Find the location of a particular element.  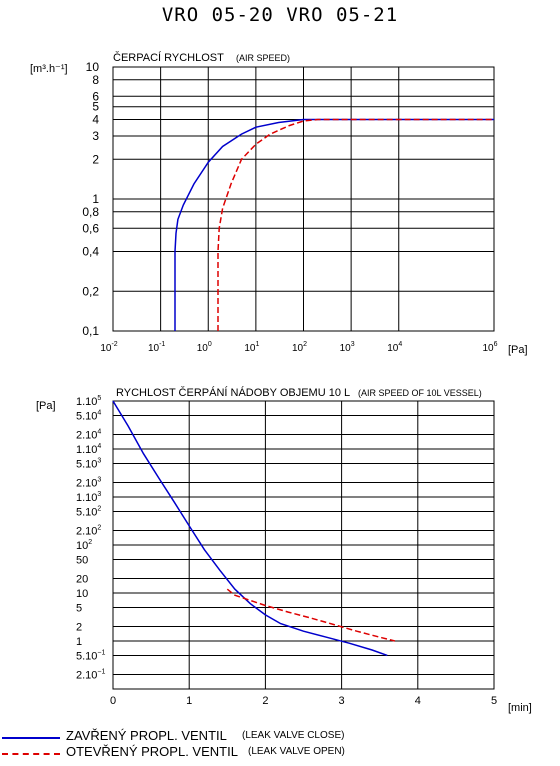

legend-label: OTEVŘENÝ PROPL. VENTIL is located at coordinates (152, 751).